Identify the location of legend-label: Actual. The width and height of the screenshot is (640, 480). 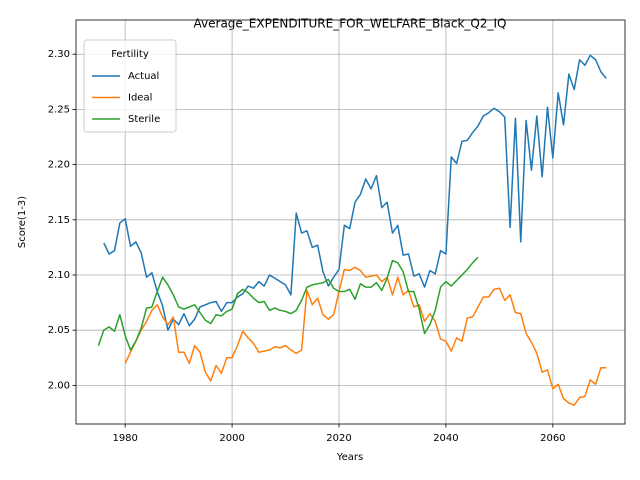
(143, 76).